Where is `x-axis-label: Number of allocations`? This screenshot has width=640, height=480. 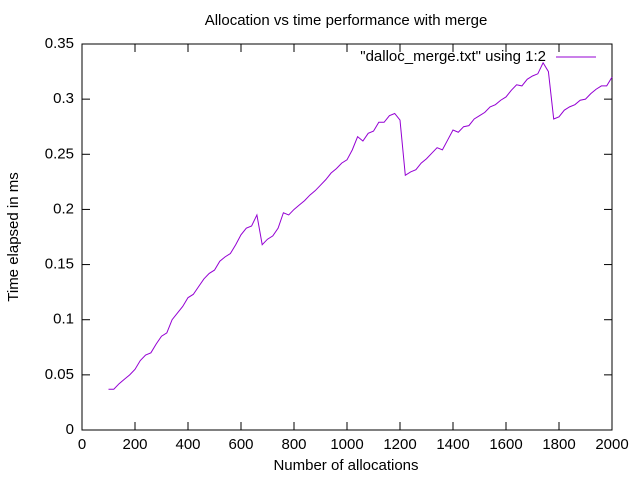
x-axis-label: Number of allocations is located at coordinates (345, 465).